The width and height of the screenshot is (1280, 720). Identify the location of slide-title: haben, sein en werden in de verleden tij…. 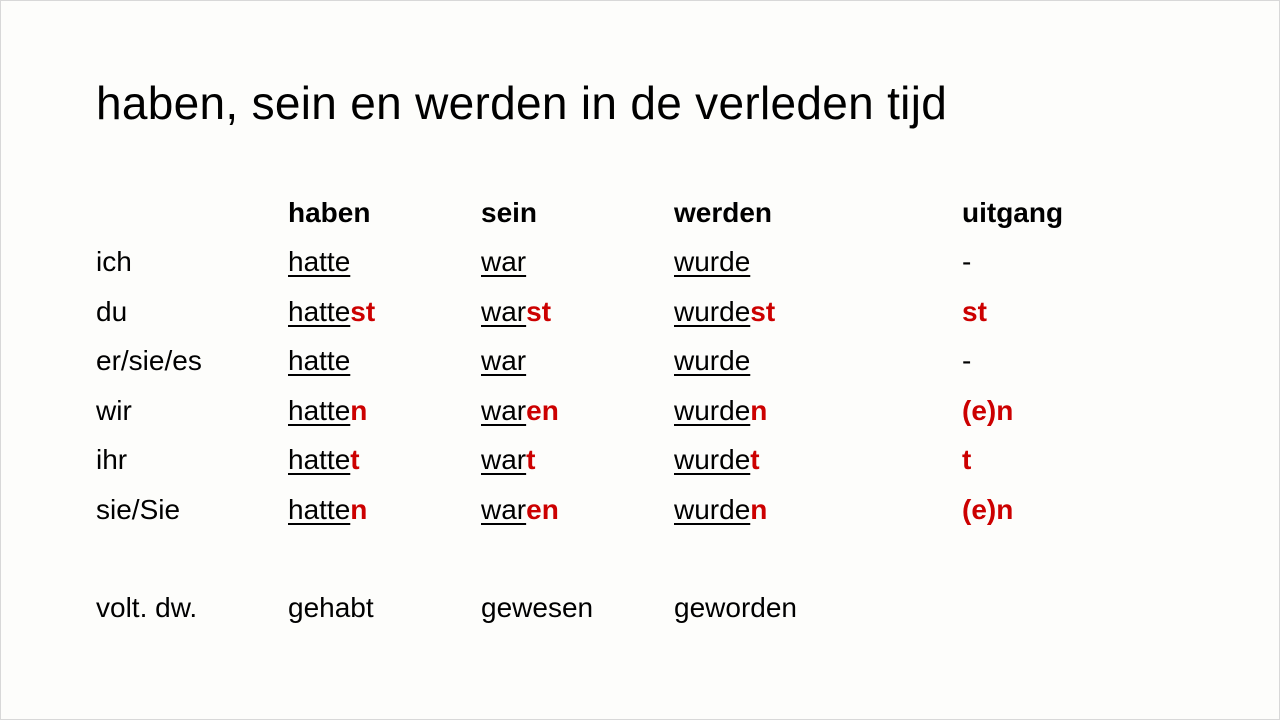
(522, 103).